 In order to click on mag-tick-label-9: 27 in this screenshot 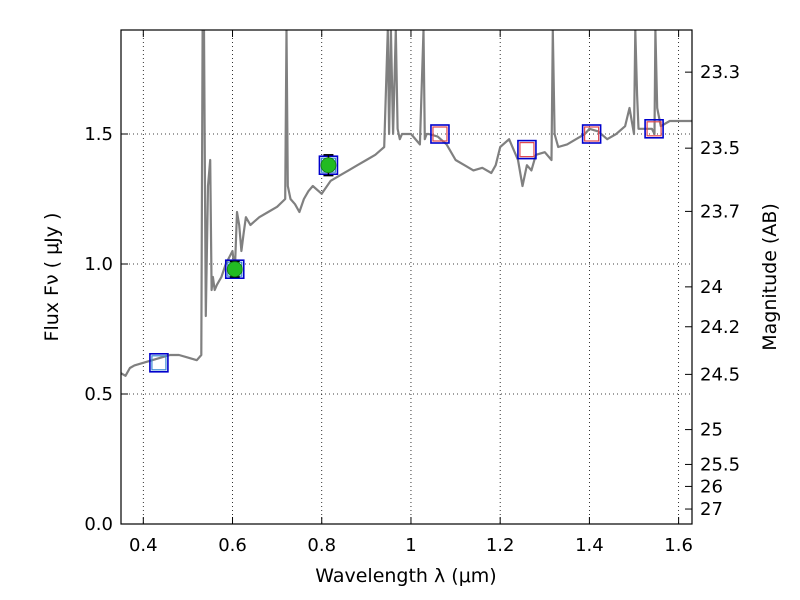, I will do `click(711, 509)`.